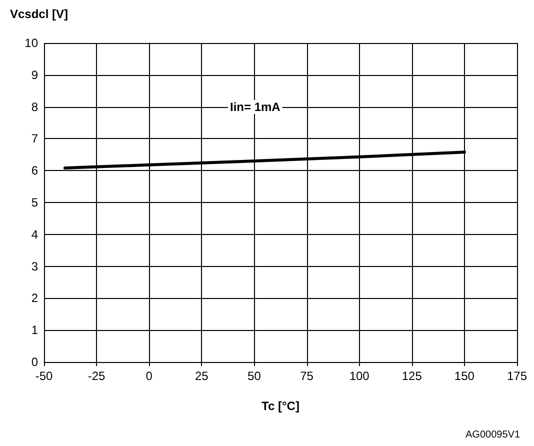 The width and height of the screenshot is (534, 446). What do you see at coordinates (464, 376) in the screenshot?
I see `x-tick-label: 150` at bounding box center [464, 376].